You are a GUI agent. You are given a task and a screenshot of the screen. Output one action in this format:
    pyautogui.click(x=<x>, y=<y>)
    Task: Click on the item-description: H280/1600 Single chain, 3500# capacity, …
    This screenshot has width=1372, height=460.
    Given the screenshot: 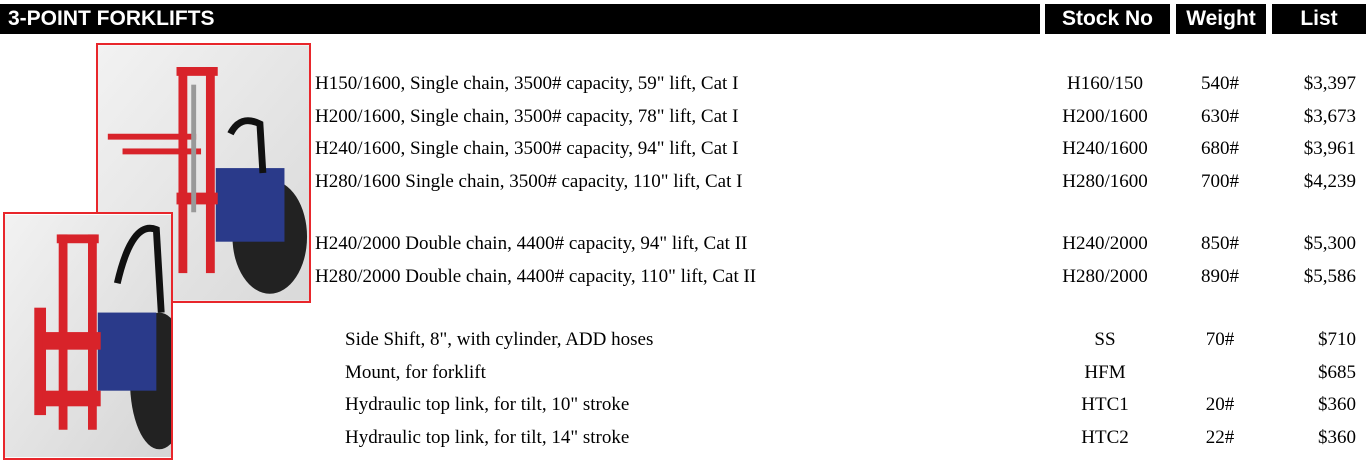 What is the action you would take?
    pyautogui.click(x=529, y=181)
    